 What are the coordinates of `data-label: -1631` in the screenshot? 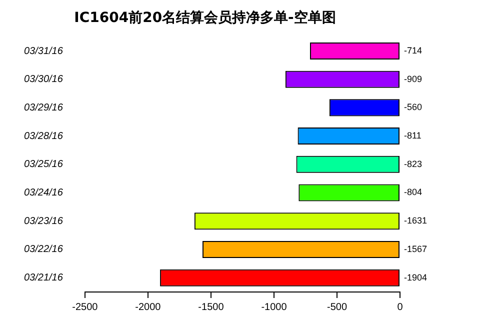 It's located at (416, 221).